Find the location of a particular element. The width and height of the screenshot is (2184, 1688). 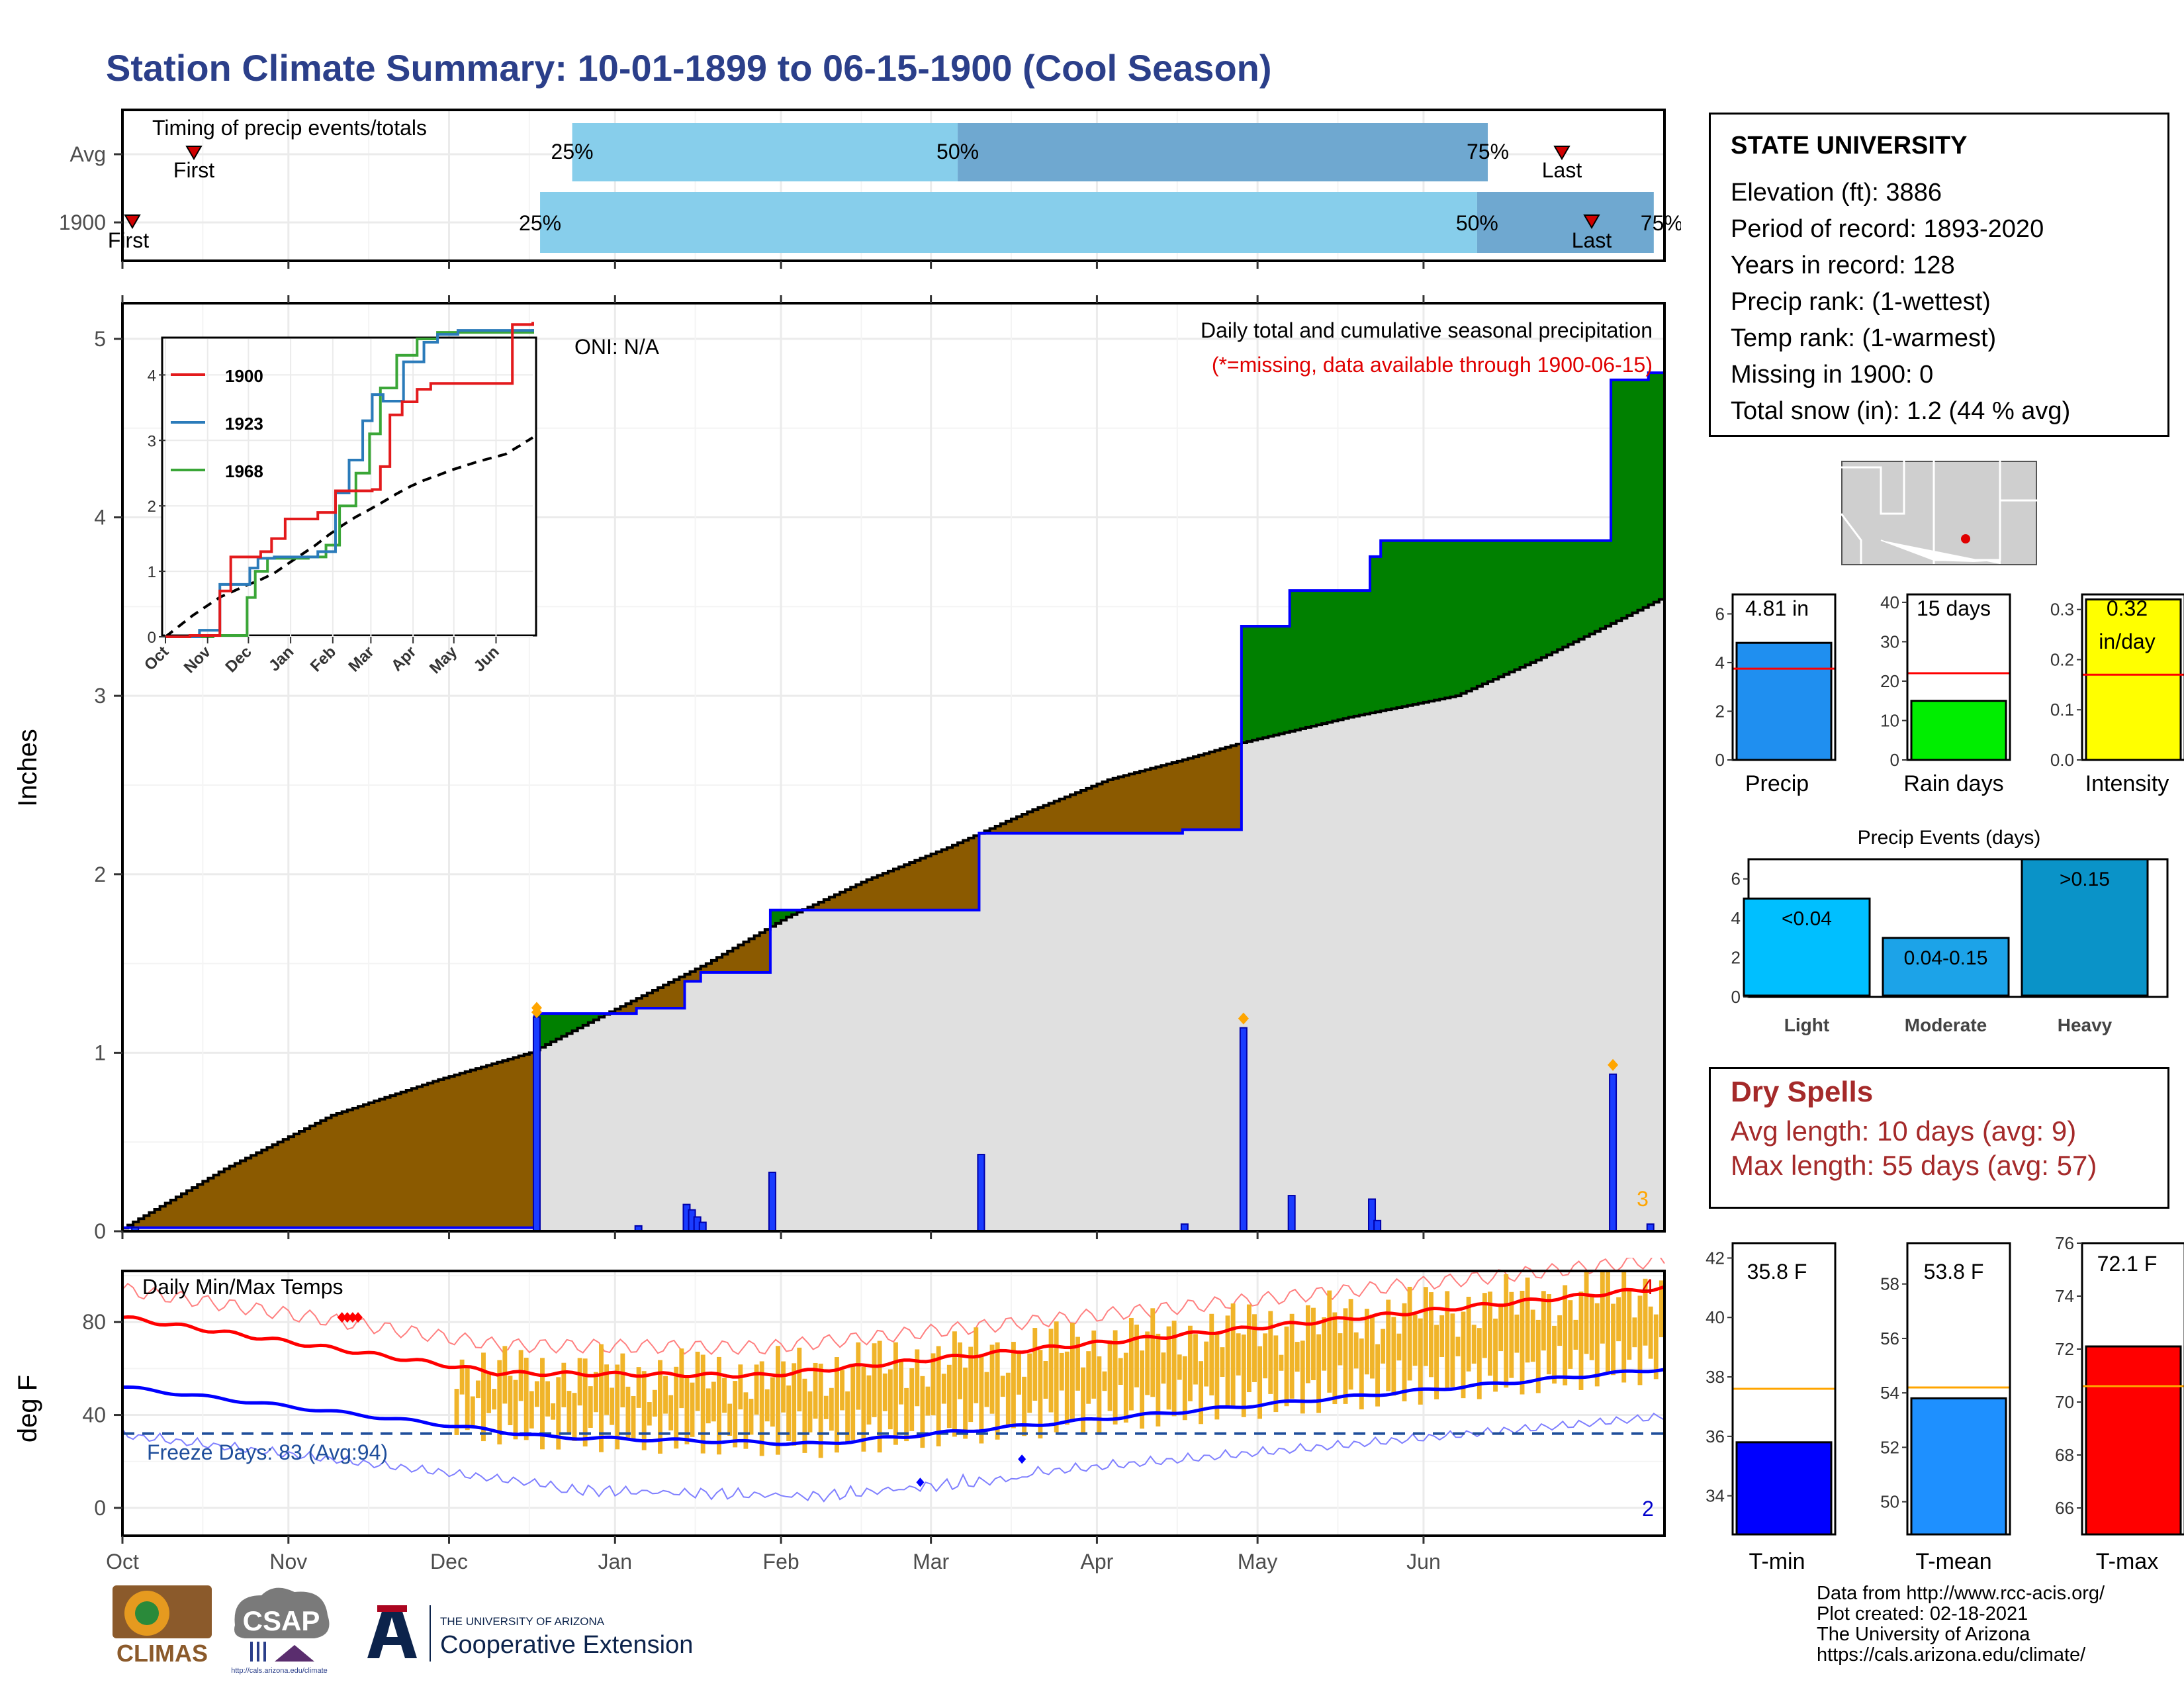

csap-logo-url: http://cals.arizona.edu/climate is located at coordinates (279, 1671).